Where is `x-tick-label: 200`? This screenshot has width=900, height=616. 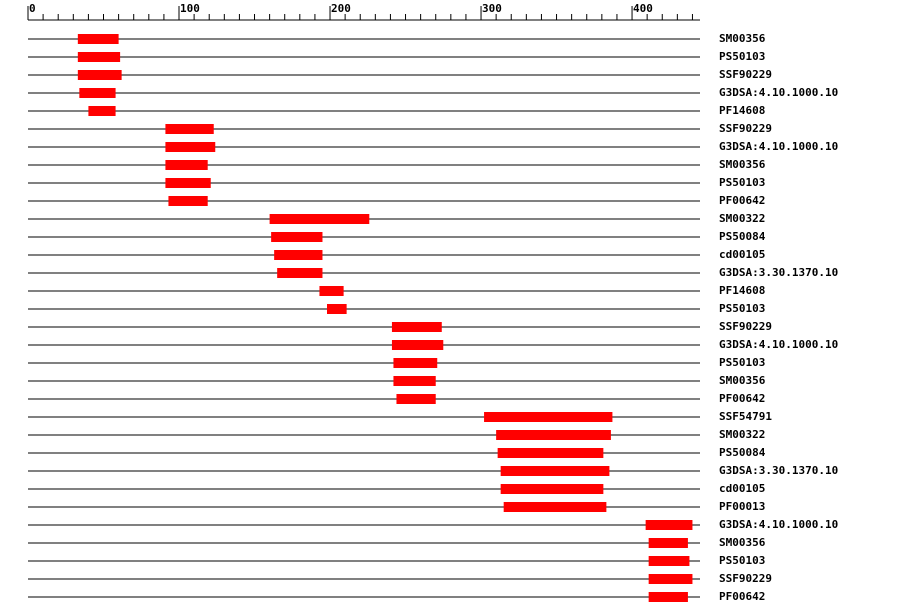 x-tick-label: 200 is located at coordinates (341, 8).